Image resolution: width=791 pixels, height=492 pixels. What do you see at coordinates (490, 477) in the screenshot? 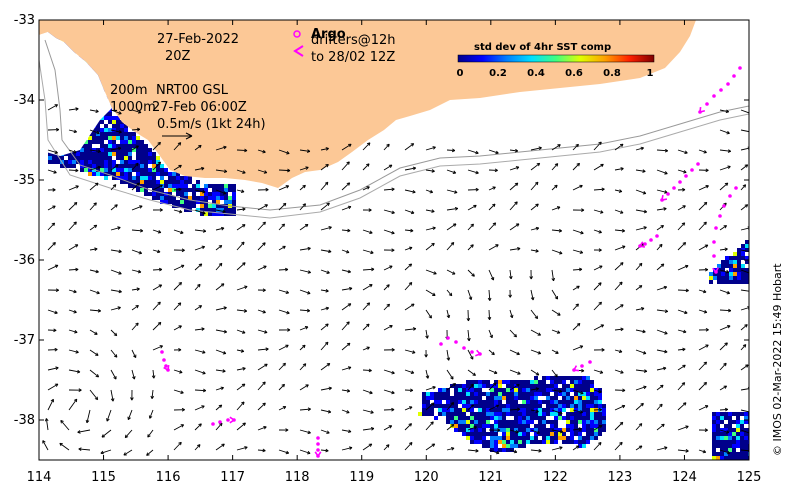
I see `x-tick-label: 121` at bounding box center [490, 477].